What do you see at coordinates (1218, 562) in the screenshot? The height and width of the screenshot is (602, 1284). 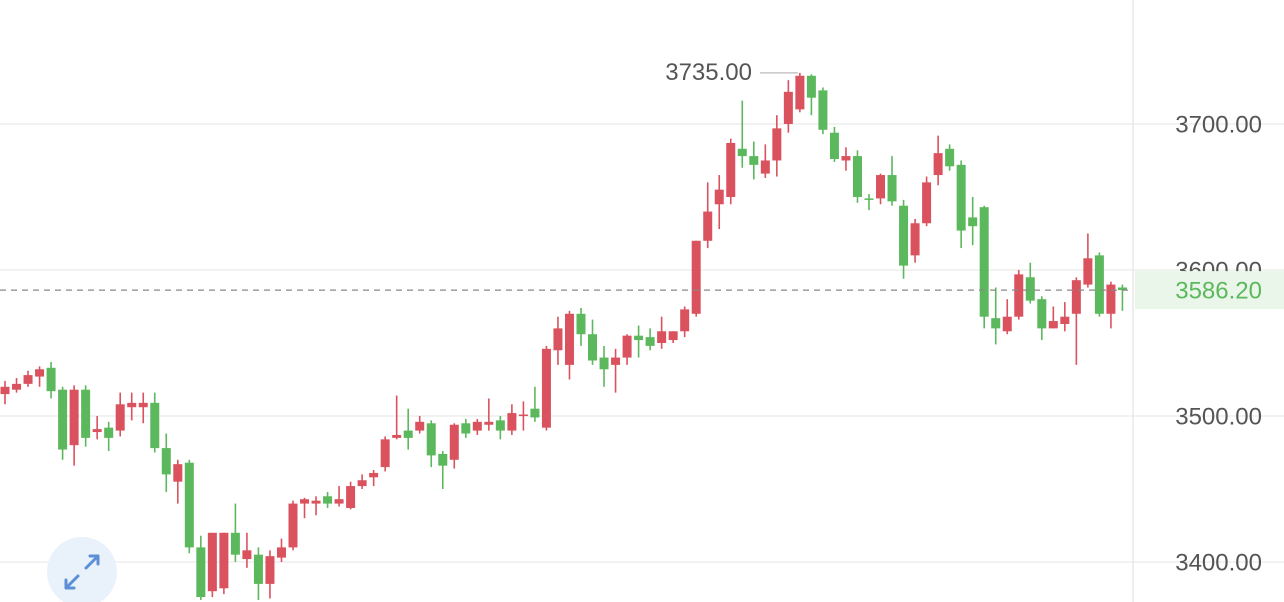 I see `y-tick-label: 3400.00` at bounding box center [1218, 562].